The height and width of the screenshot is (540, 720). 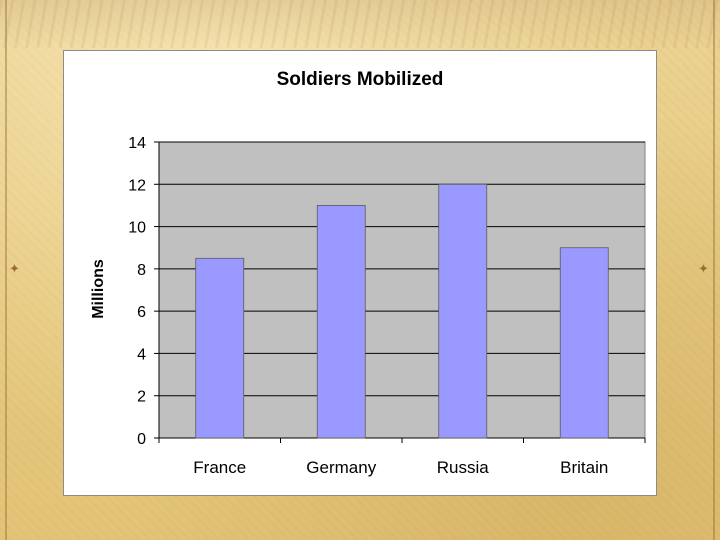 What do you see at coordinates (141, 312) in the screenshot?
I see `y-tick-label: 6` at bounding box center [141, 312].